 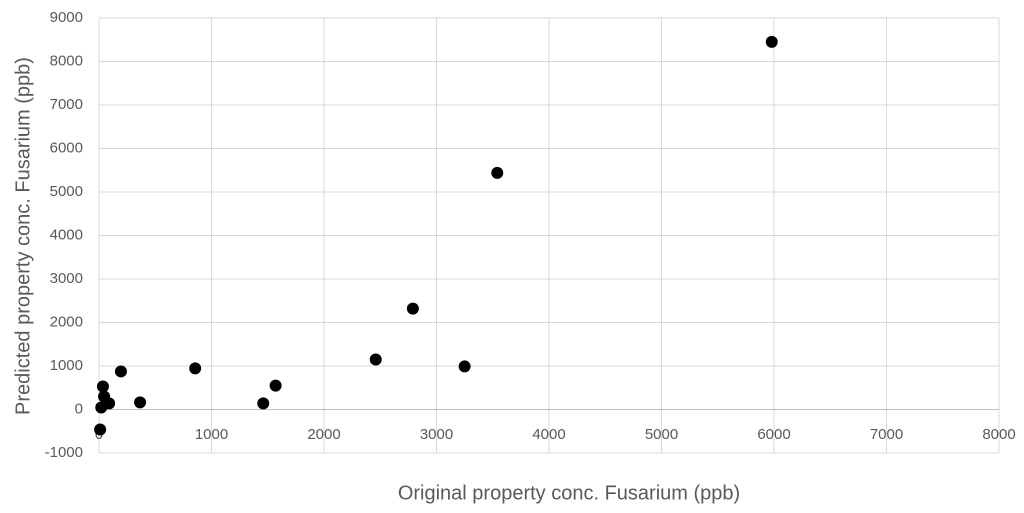 What do you see at coordinates (23, 236) in the screenshot?
I see `y-axis-title: Predicted property conc. Fusarium (ppb)` at bounding box center [23, 236].